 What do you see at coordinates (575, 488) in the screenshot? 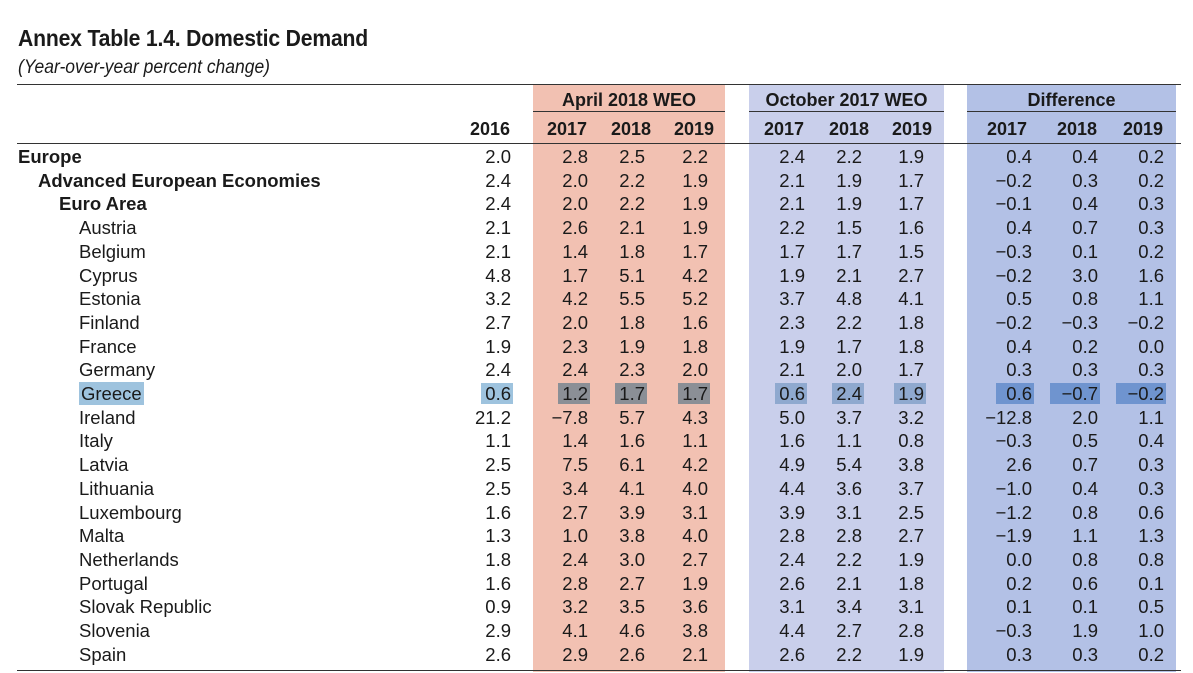
I see `table-cell: 3.4` at bounding box center [575, 488].